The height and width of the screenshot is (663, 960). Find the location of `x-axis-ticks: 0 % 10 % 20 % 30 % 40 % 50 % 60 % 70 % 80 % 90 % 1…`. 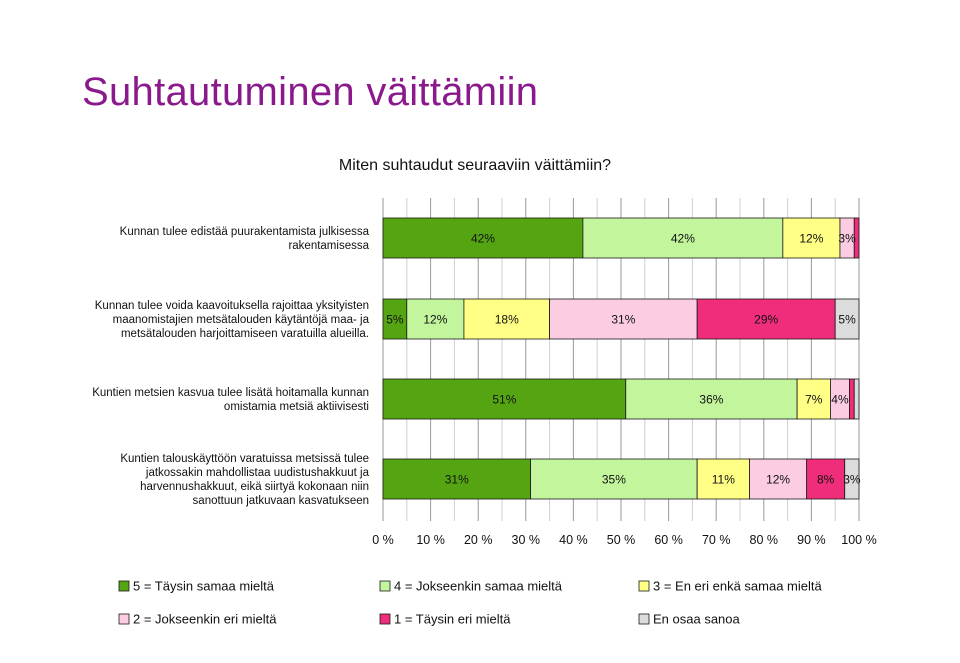

x-axis-ticks: 0 % 10 % 20 % 30 % 40 % 50 % 60 % 70 % 80 % 90 % 1… is located at coordinates (624, 540).